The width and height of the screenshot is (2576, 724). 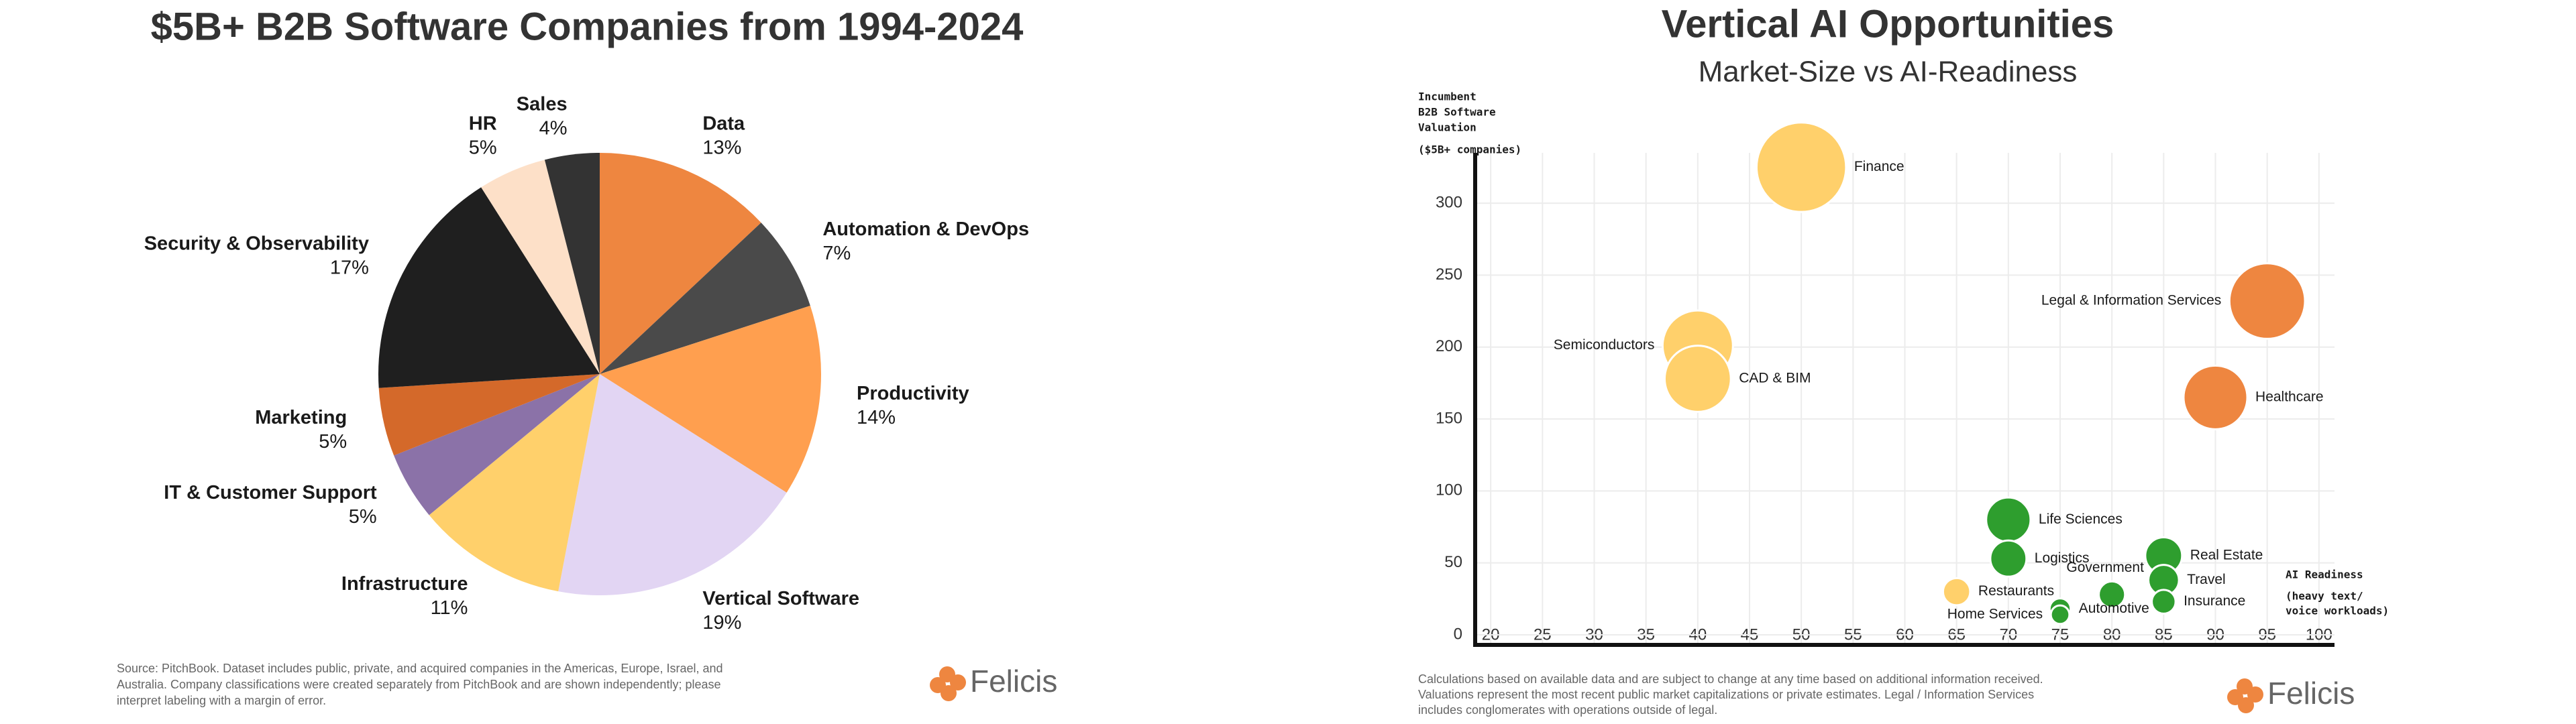 What do you see at coordinates (1879, 166) in the screenshot?
I see `bubble-label: Finance` at bounding box center [1879, 166].